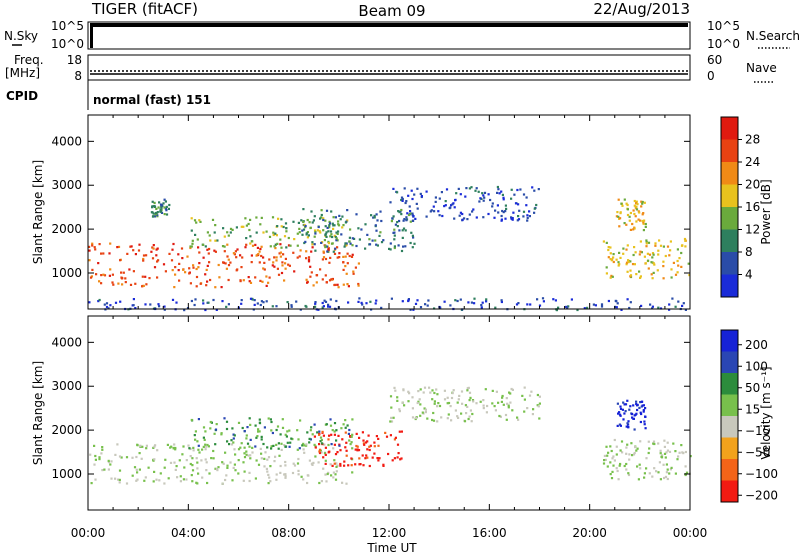 Image resolution: width=800 pixels, height=554 pixels. Describe the element at coordinates (66, 342) in the screenshot. I see `ytick-label: 4000` at that location.